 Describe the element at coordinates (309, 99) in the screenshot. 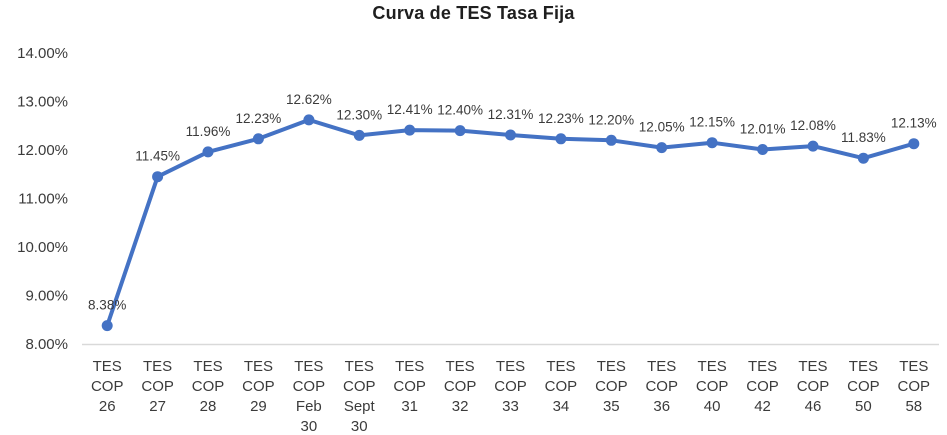

I see `data-point-label: 12.62%` at that location.